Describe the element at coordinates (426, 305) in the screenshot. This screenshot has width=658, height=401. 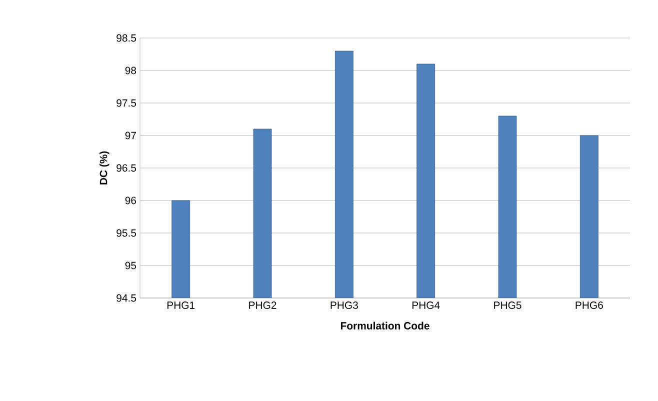
I see `x-tick-label: PHG4` at that location.